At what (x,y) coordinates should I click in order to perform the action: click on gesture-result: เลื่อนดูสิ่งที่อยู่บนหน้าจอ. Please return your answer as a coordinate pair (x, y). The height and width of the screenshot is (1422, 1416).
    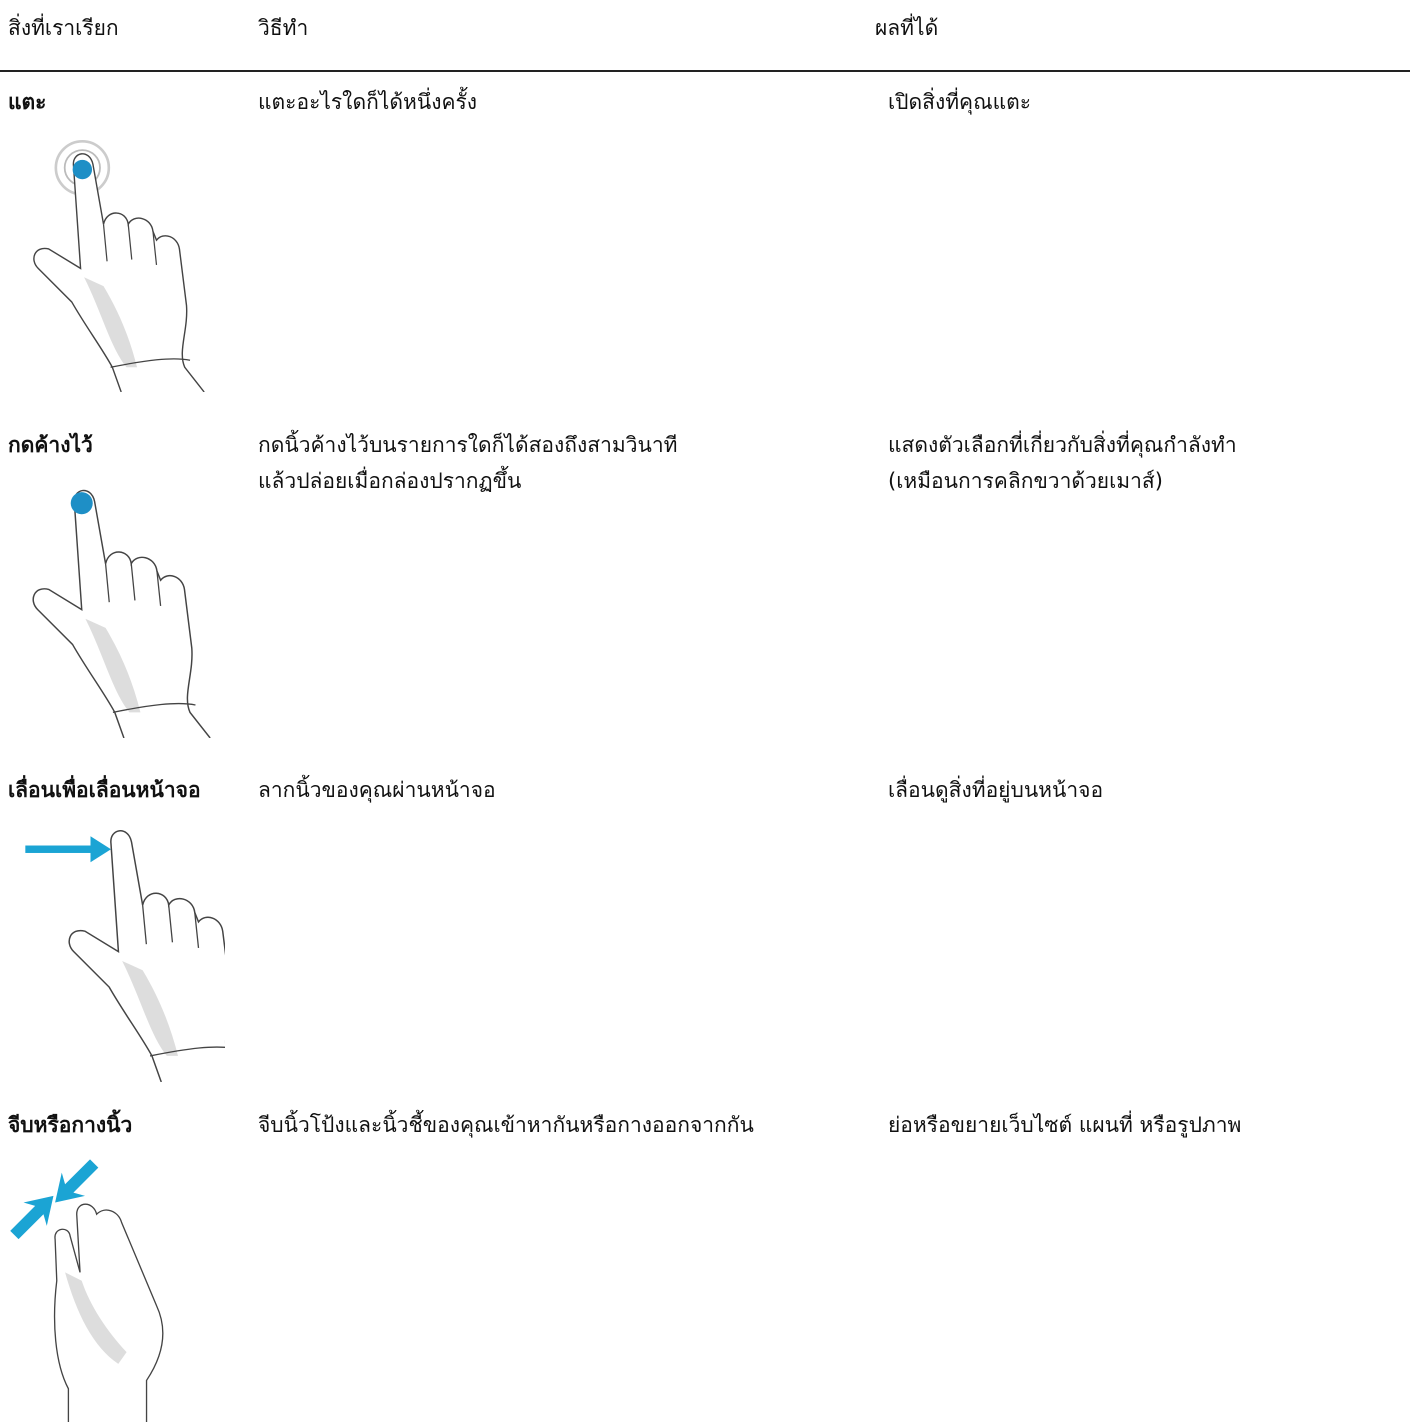
    Looking at the image, I should click on (996, 790).